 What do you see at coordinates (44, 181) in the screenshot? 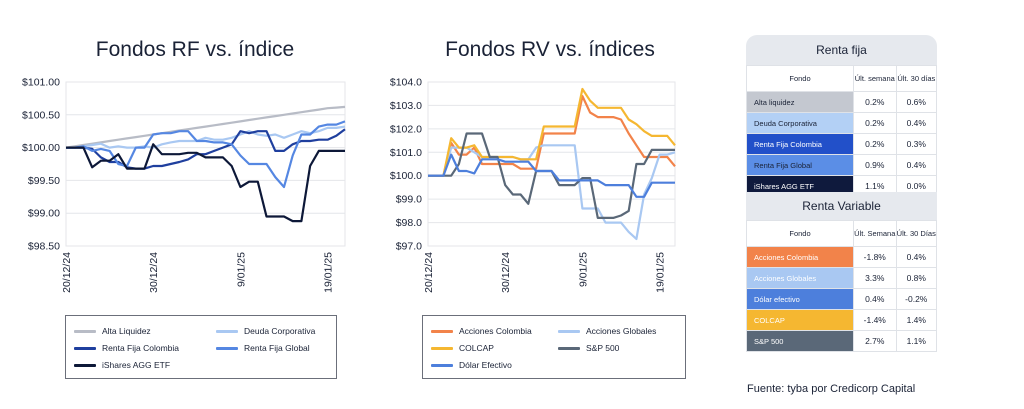
I see `y-tick-label: $99.50` at bounding box center [44, 181].